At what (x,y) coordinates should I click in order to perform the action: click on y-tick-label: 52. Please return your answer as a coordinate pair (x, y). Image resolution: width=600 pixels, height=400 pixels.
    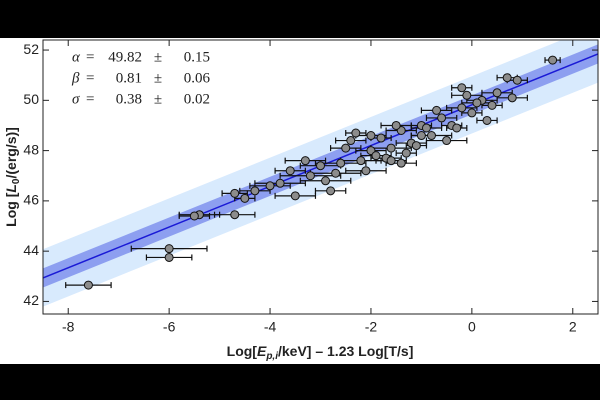
    Looking at the image, I should click on (31, 49).